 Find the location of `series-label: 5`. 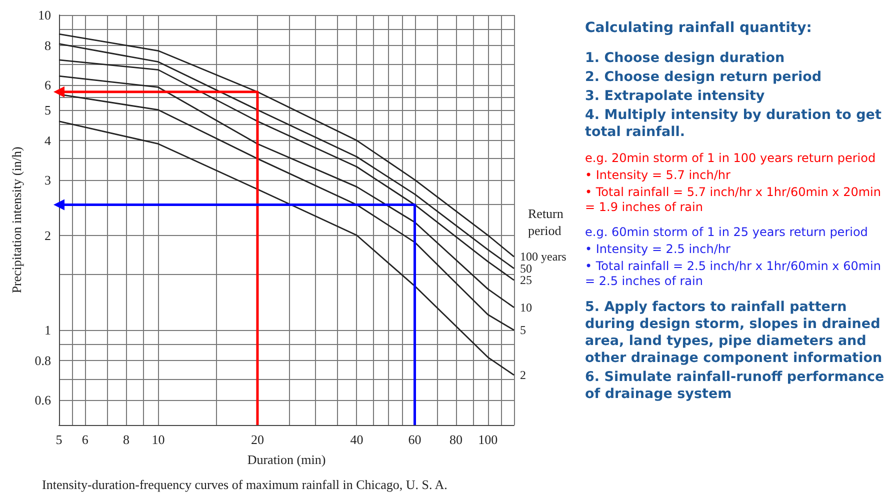

series-label: 5 is located at coordinates (523, 330).